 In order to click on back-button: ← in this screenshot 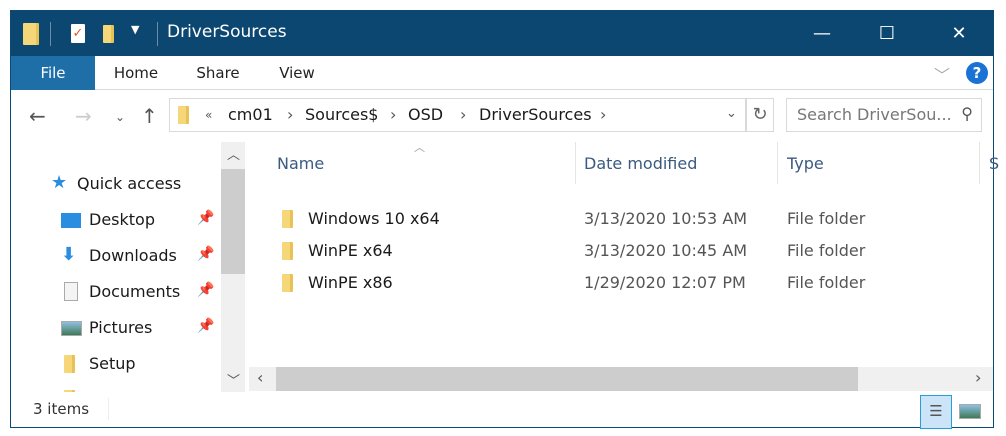, I will do `click(37, 116)`.